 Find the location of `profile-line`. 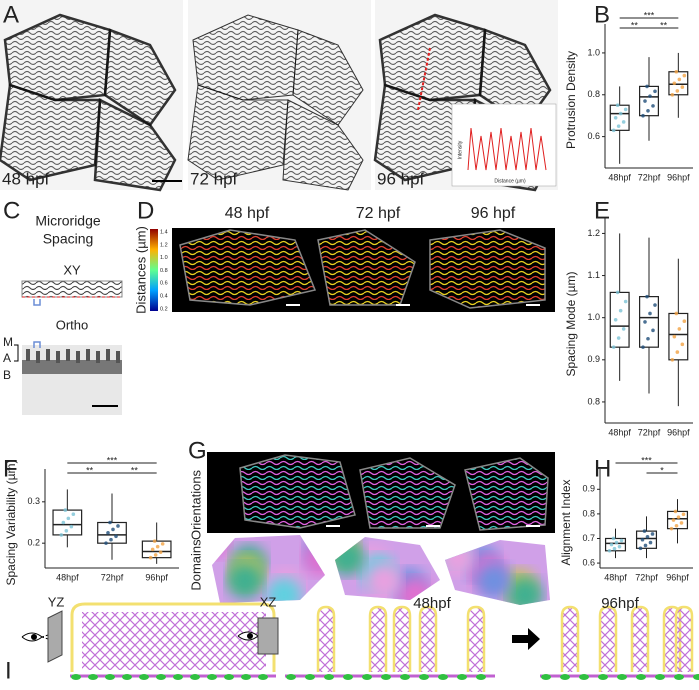

profile-line is located at coordinates (424, 79).